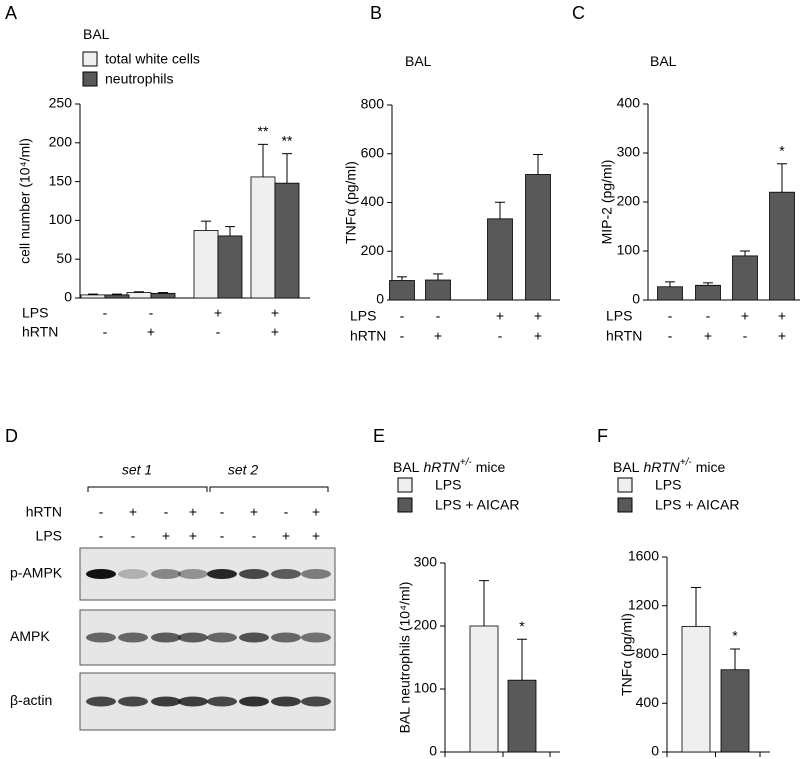  What do you see at coordinates (152, 59) in the screenshot?
I see `legend-label: total white cells` at bounding box center [152, 59].